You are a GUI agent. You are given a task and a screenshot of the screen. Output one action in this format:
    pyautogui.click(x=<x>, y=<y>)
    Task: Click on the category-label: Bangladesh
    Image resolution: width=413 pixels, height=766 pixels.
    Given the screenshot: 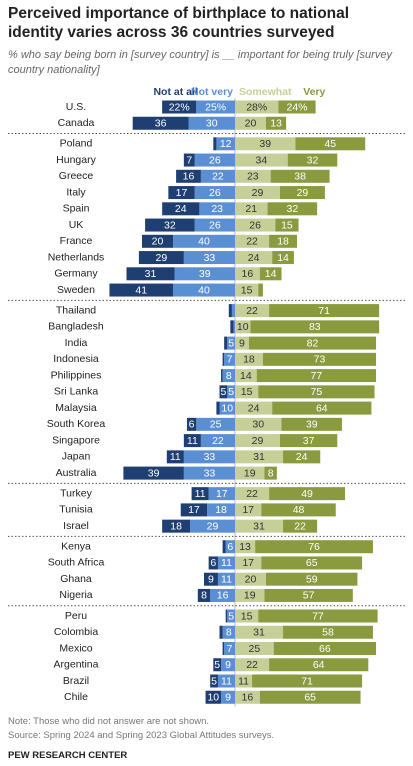 What is the action you would take?
    pyautogui.click(x=76, y=327)
    